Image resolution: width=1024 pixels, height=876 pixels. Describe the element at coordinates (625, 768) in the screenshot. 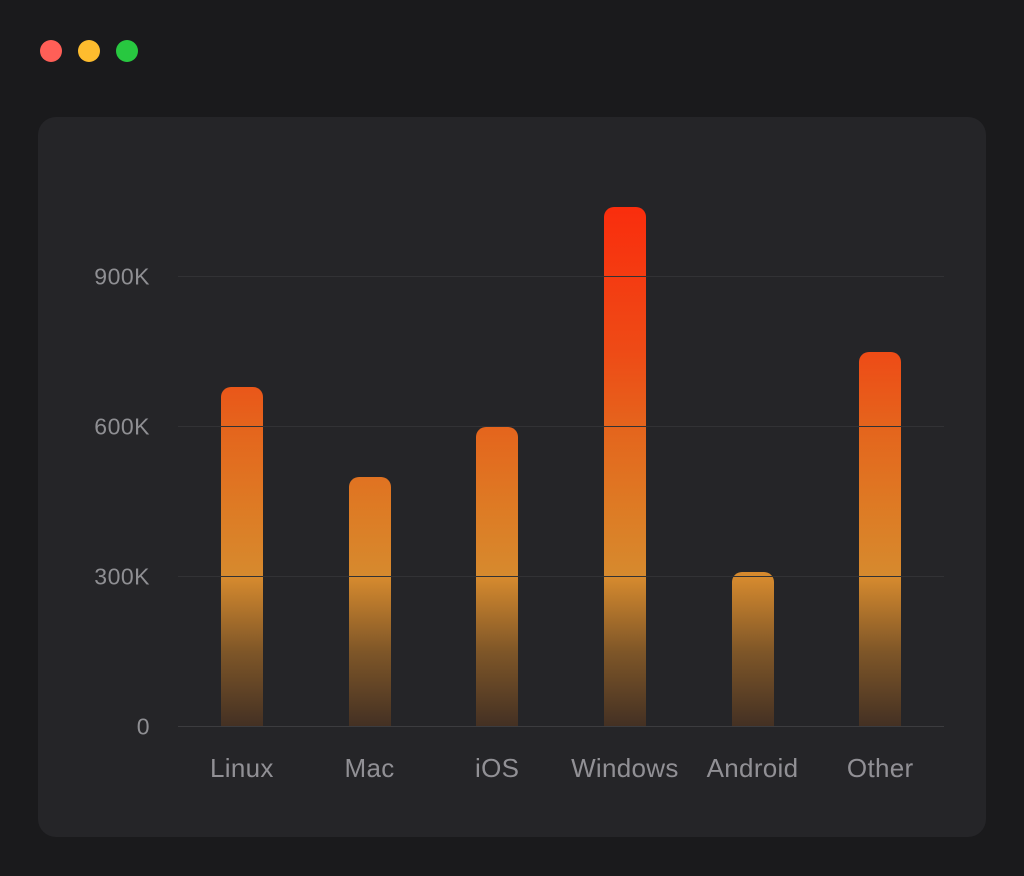

I see `x-category-label: Windows` at that location.